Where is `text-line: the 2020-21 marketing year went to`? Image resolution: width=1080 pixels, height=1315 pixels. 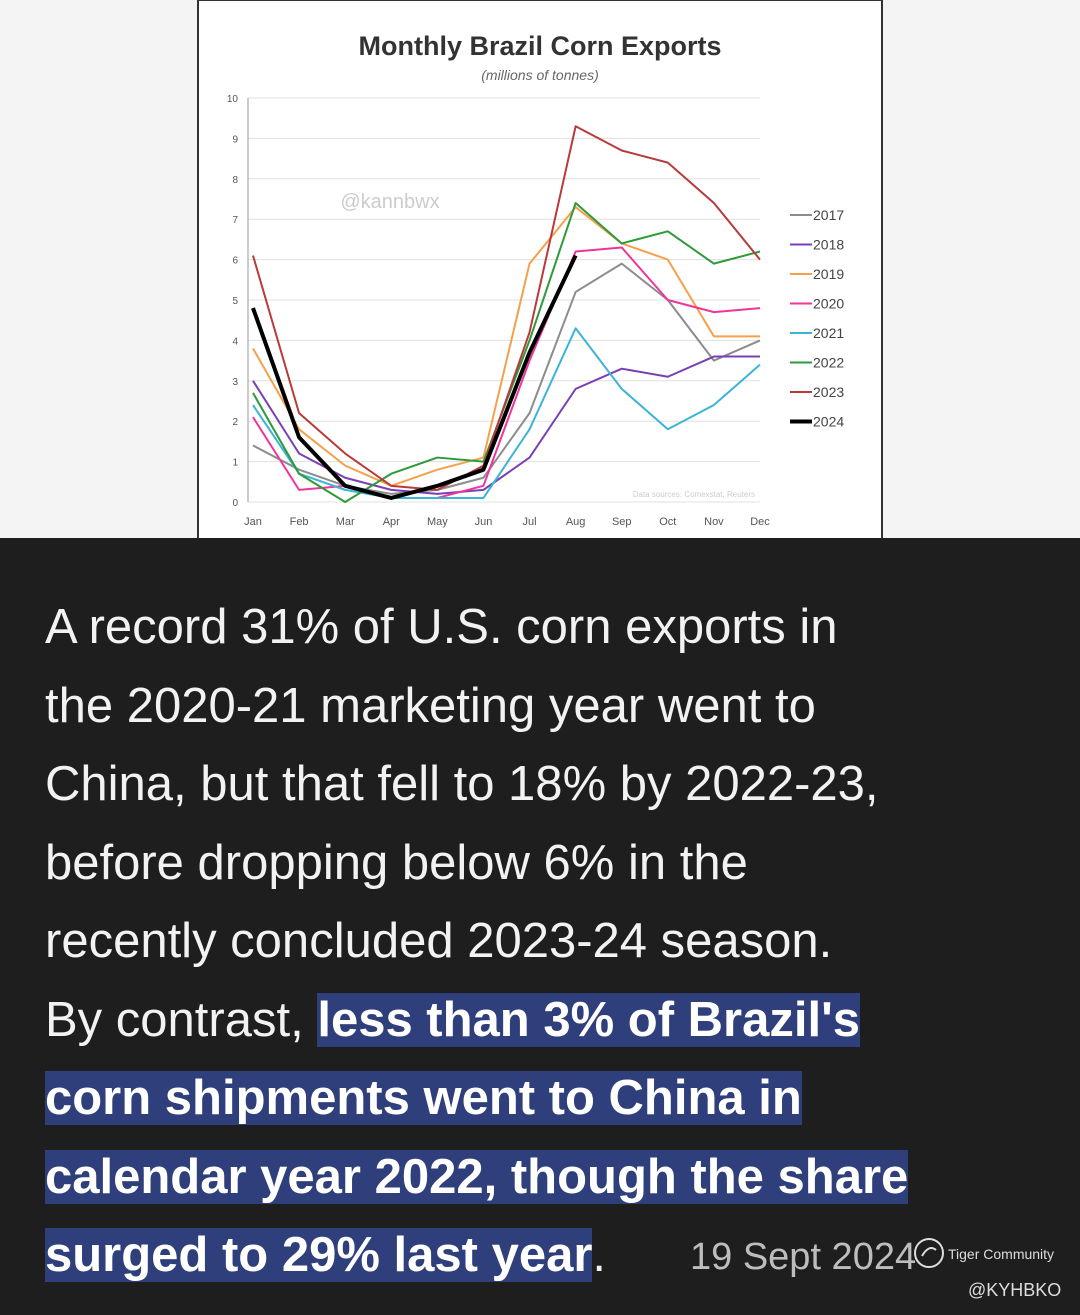
text-line: the 2020-21 marketing year went to is located at coordinates (550, 706).